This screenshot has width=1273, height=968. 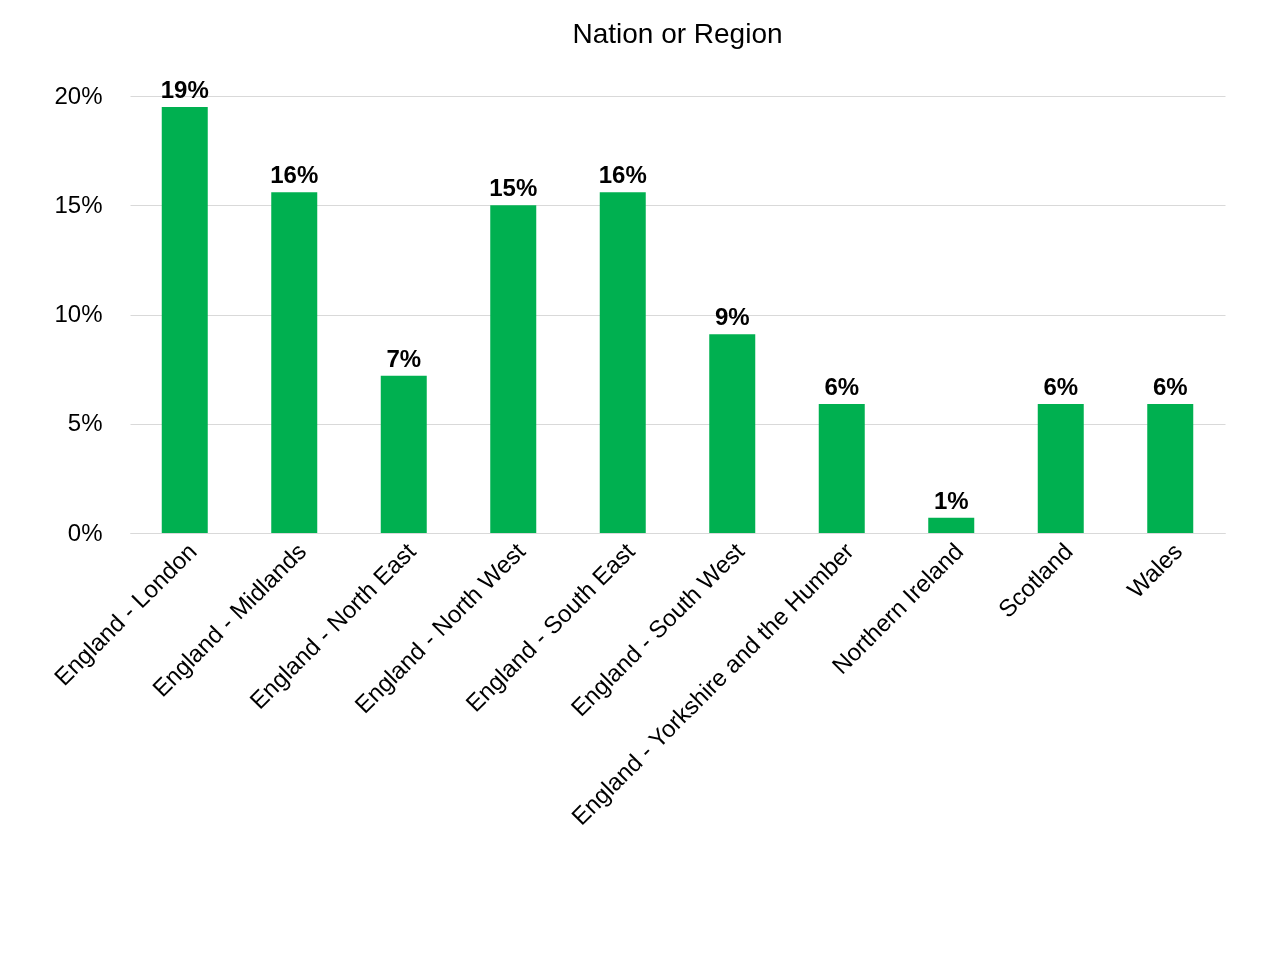 What do you see at coordinates (951, 500) in the screenshot?
I see `data-label: 1%` at bounding box center [951, 500].